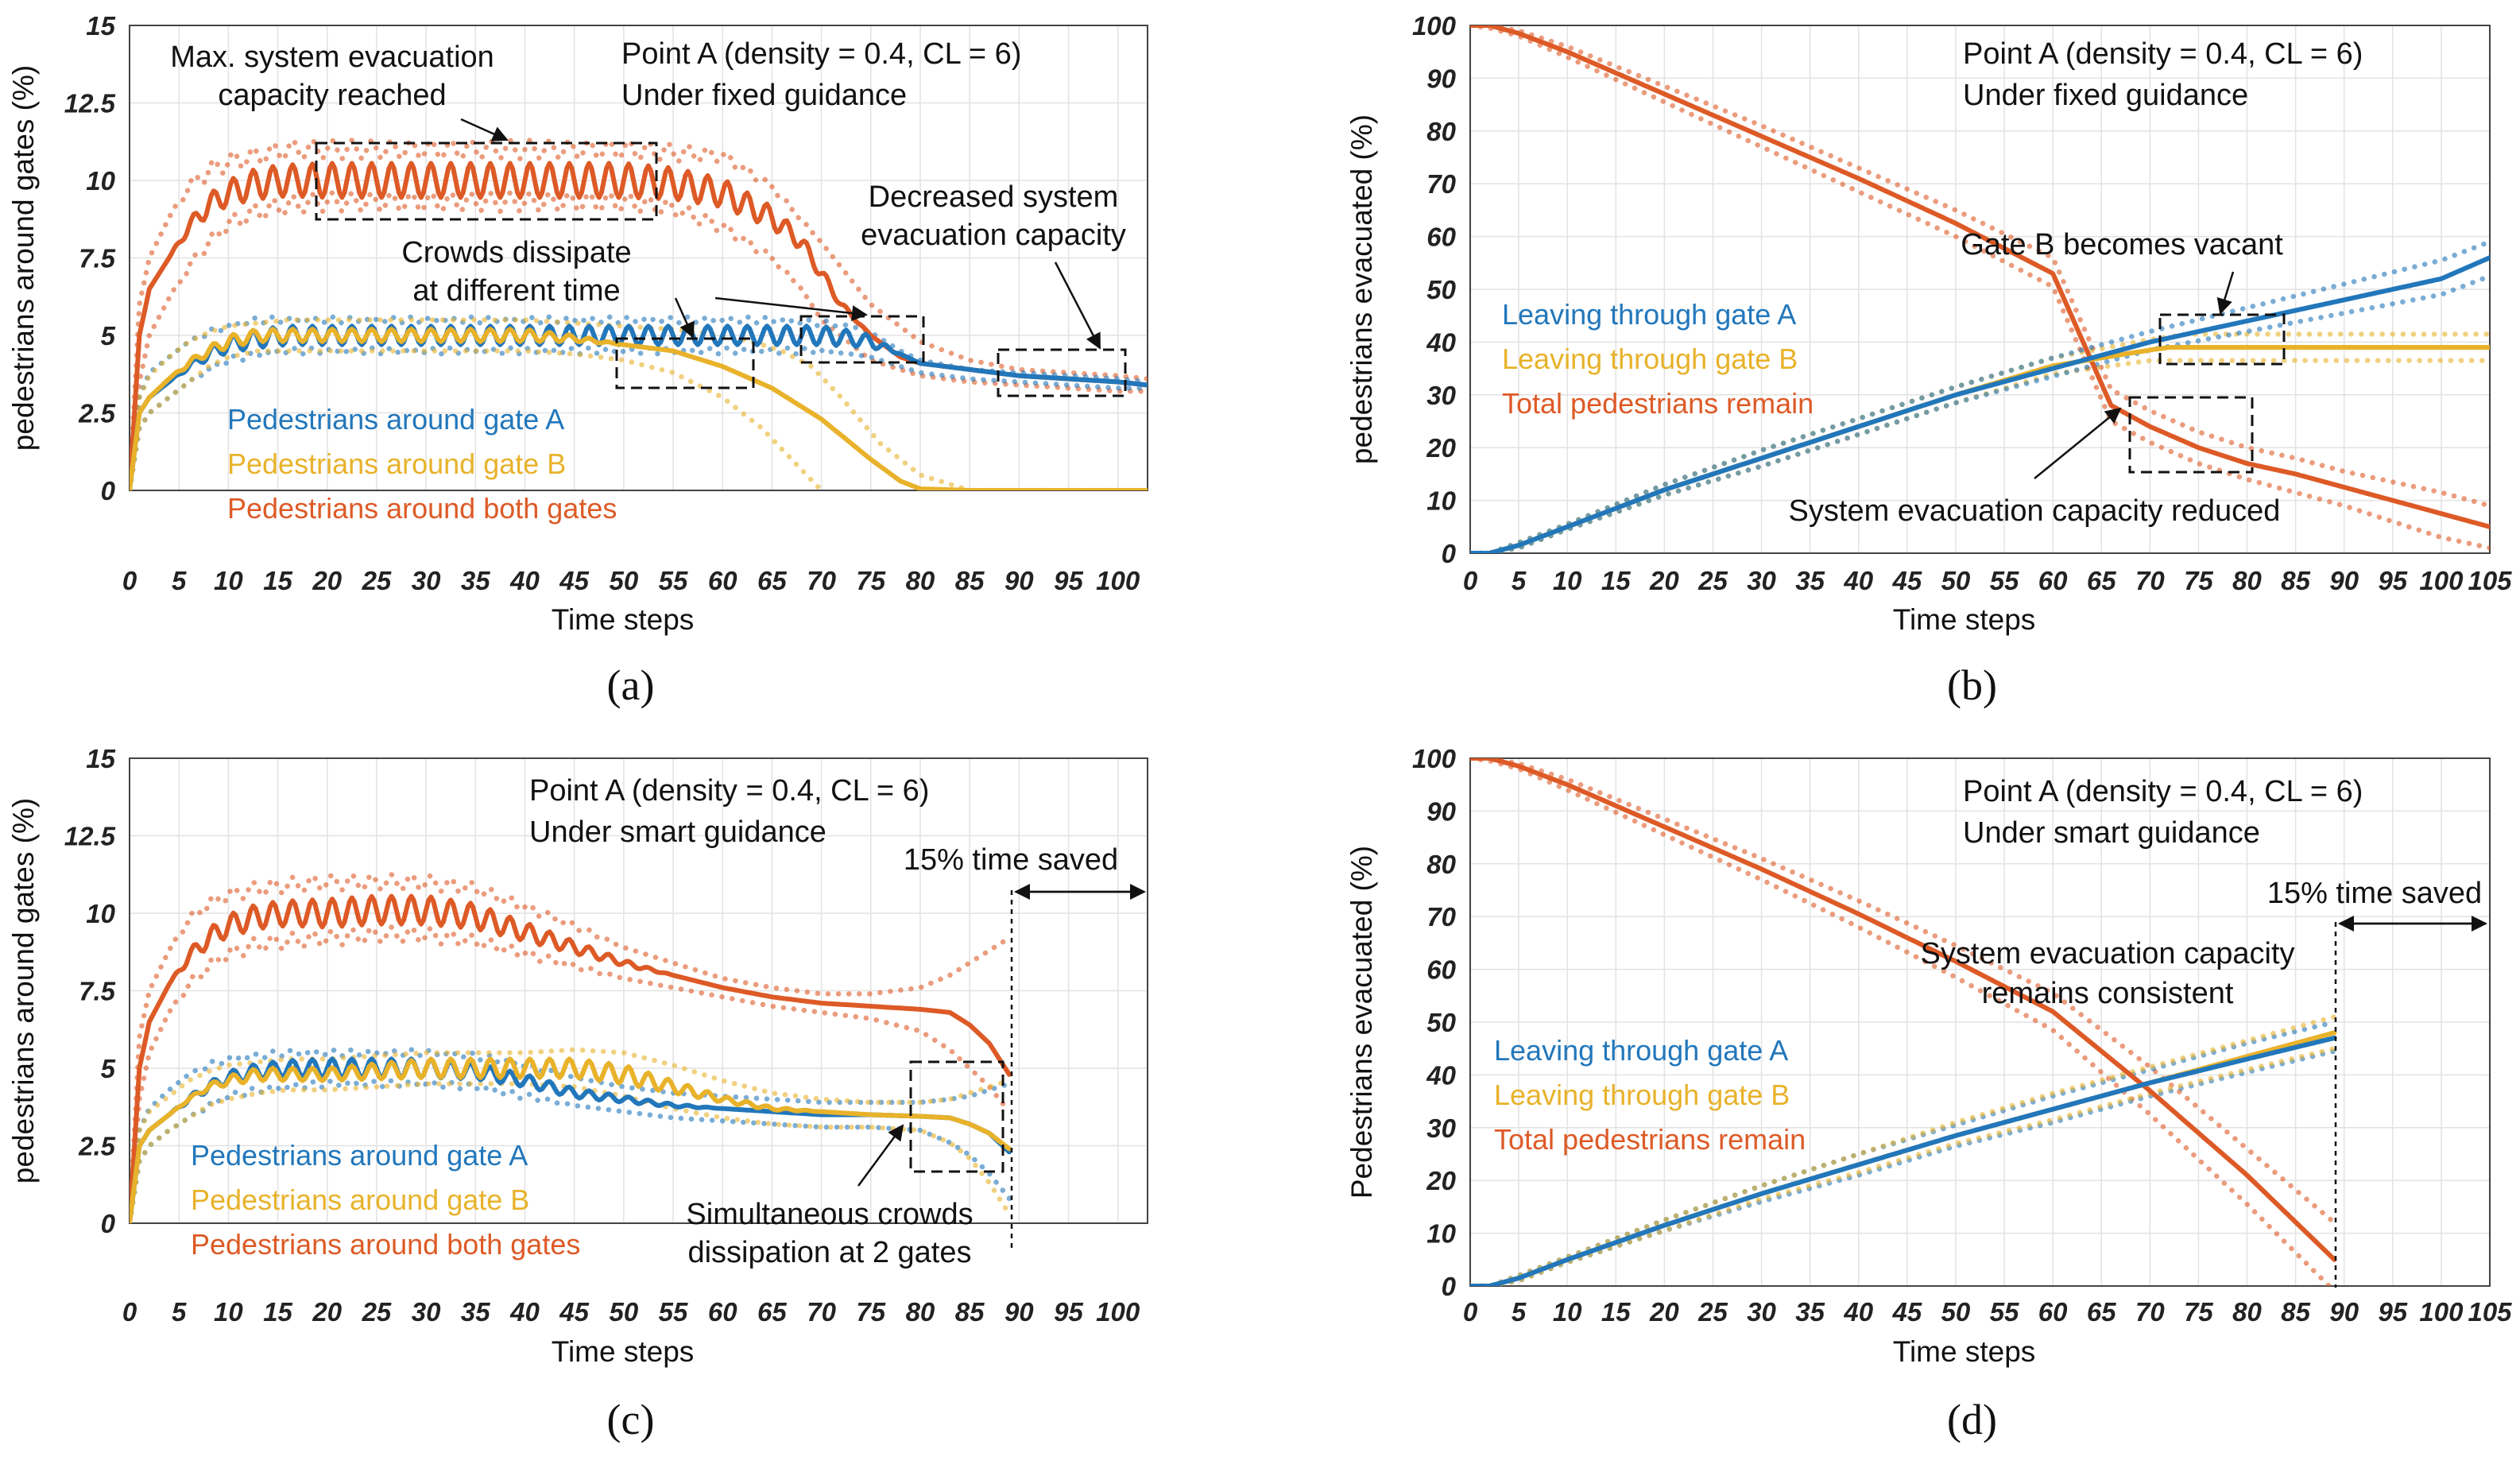 The image size is (2520, 1472). Describe the element at coordinates (2107, 953) in the screenshot. I see `annotation-text: System evacuation capacity` at that location.